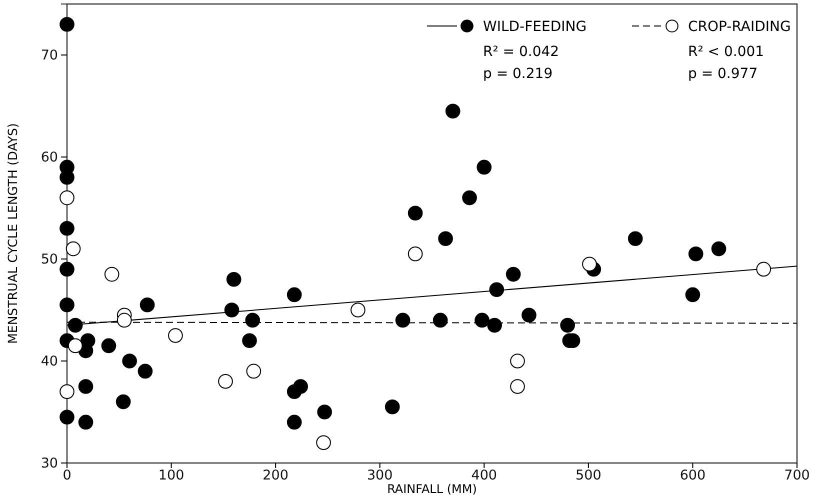  What do you see at coordinates (49, 463) in the screenshot?
I see `y-tick-label: 30` at bounding box center [49, 463].